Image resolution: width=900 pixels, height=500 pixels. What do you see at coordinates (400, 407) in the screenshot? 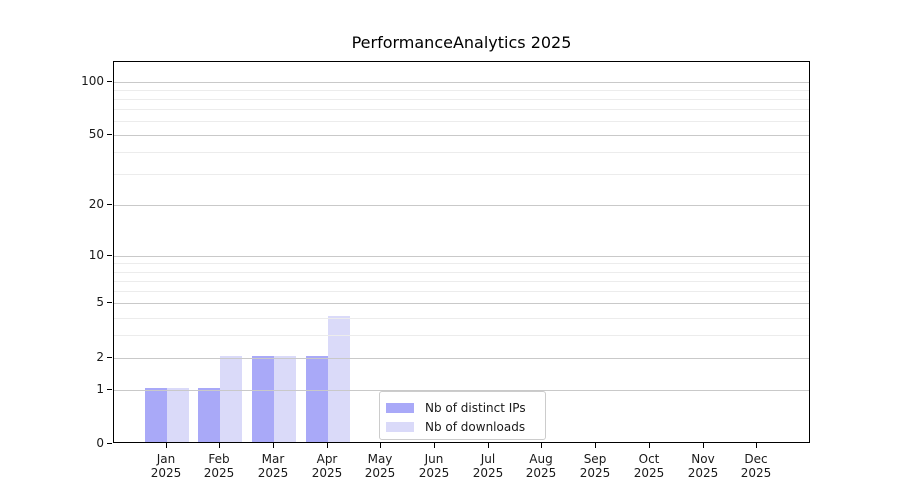
I see `legend-swatch-distinct-ips` at bounding box center [400, 407].